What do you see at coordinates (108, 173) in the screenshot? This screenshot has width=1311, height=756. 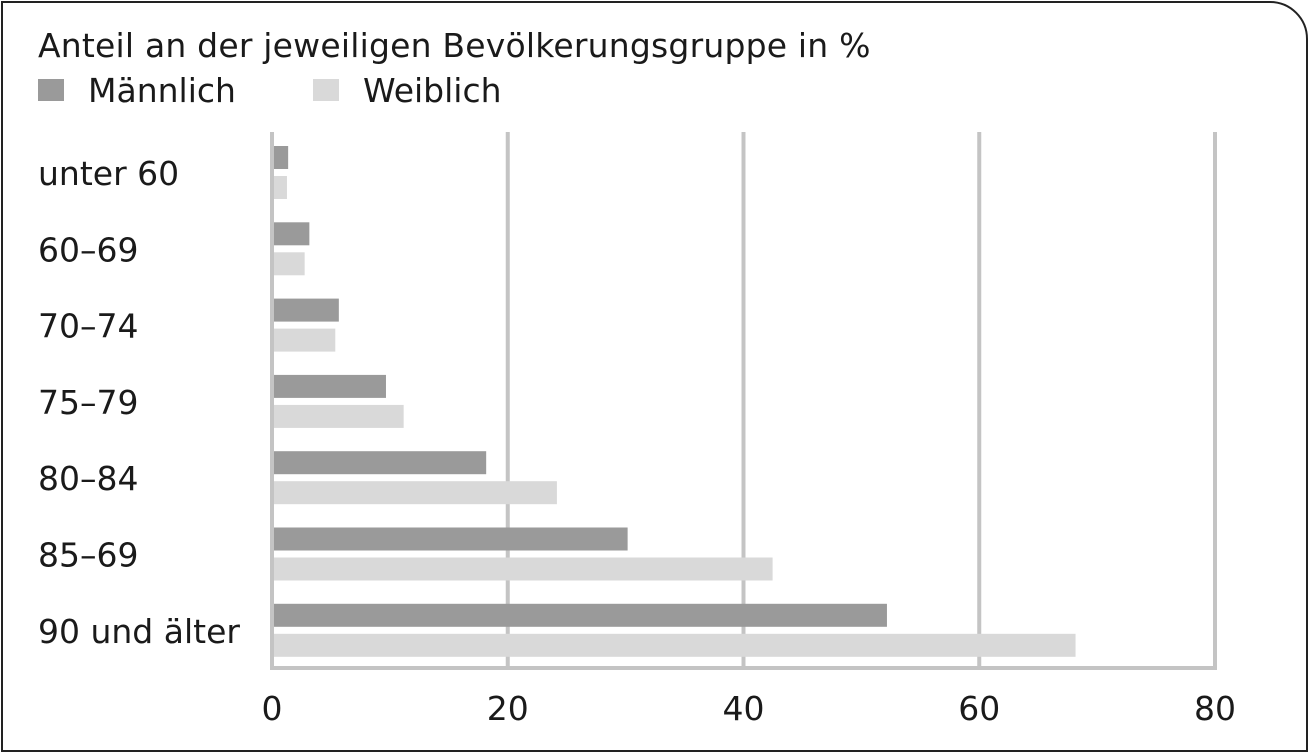 I see `category-label-0: unter 60` at bounding box center [108, 173].